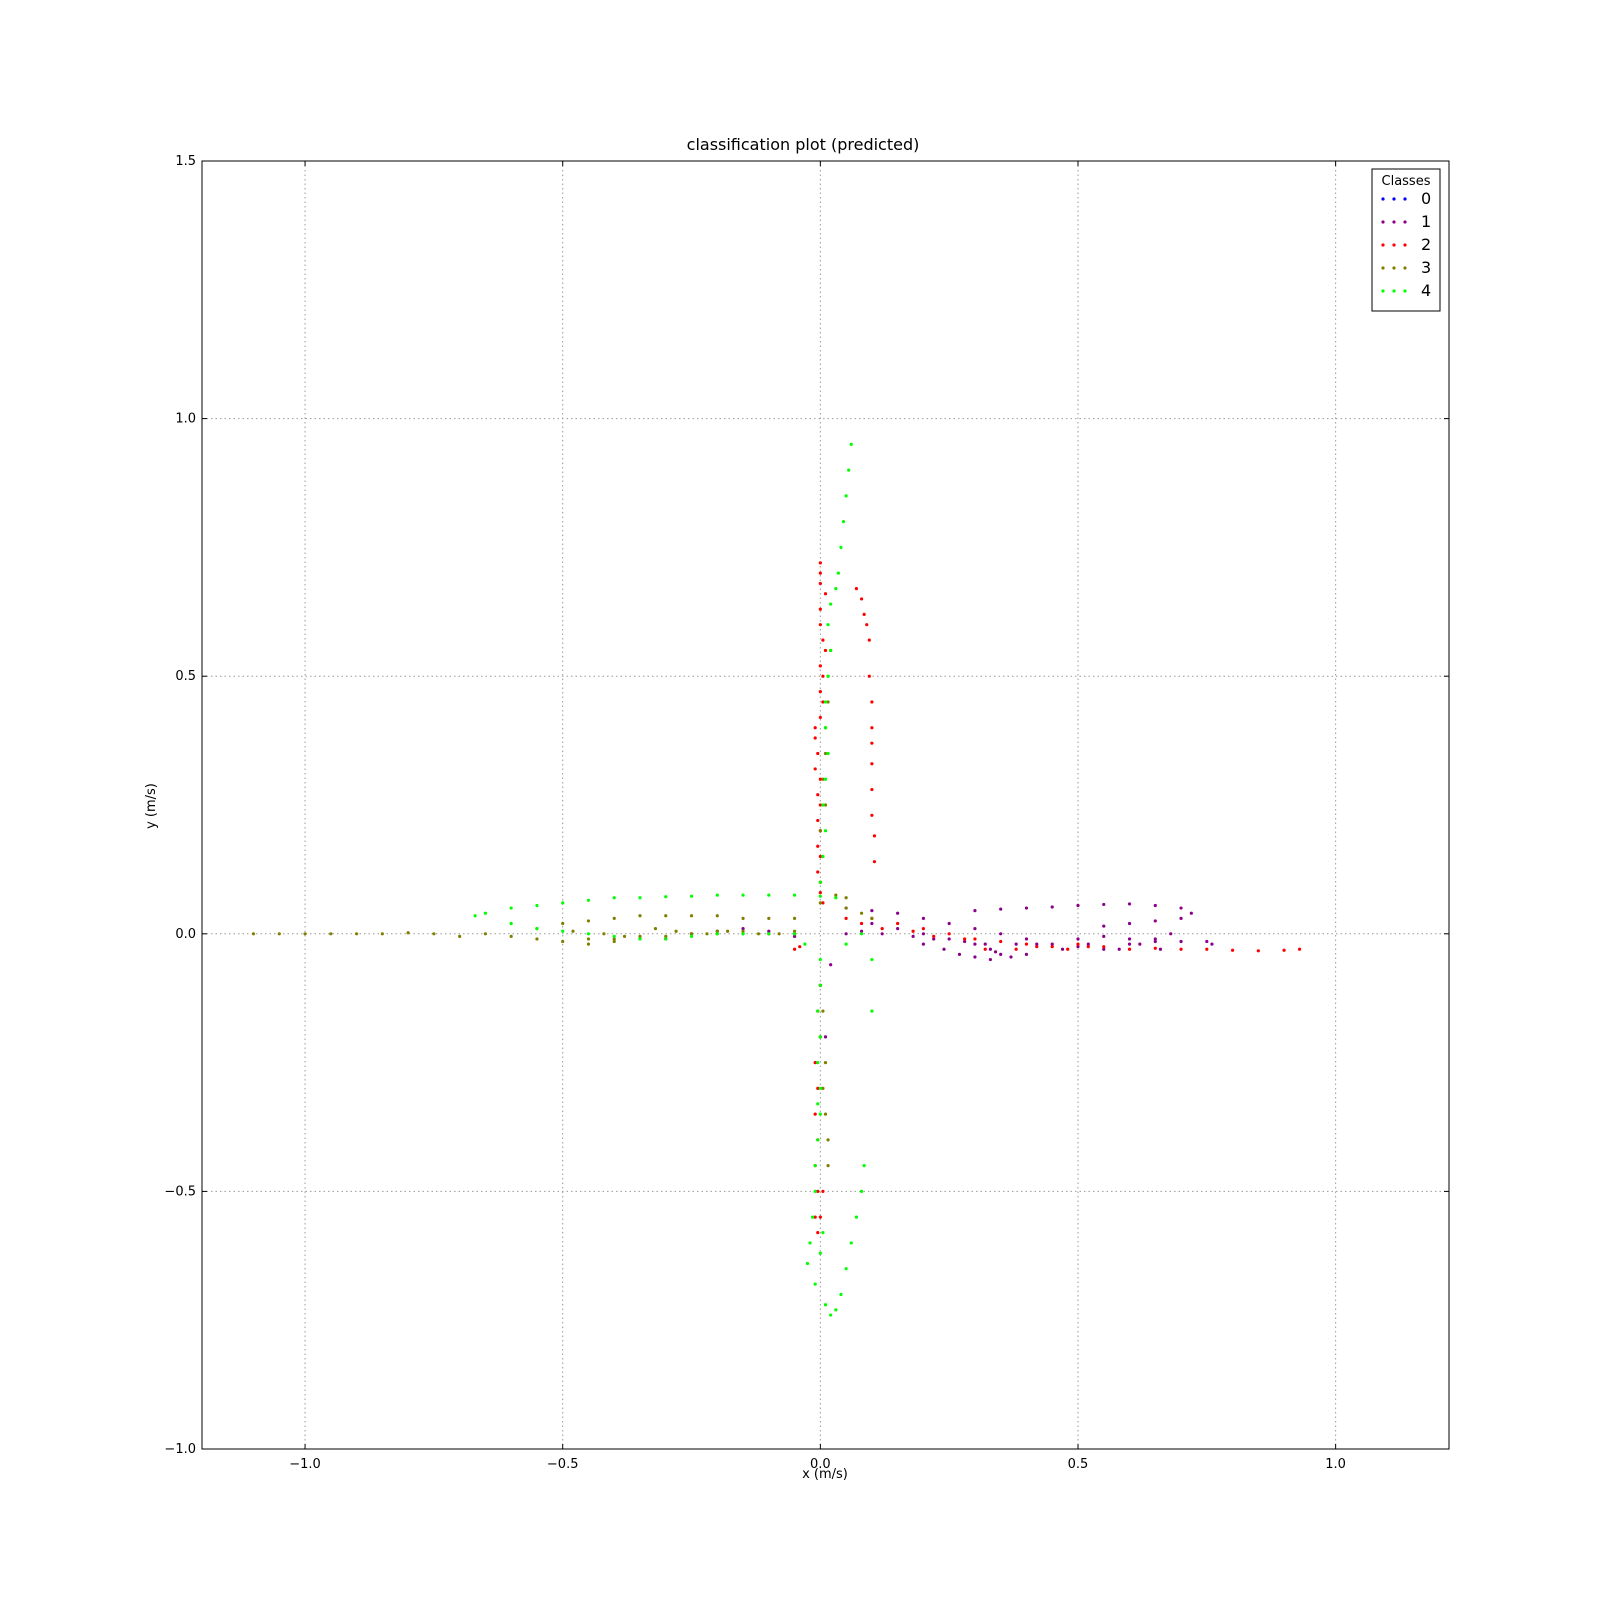 The image size is (1600, 1600). What do you see at coordinates (185, 676) in the screenshot?
I see `y-tick-label: 0.5` at bounding box center [185, 676].